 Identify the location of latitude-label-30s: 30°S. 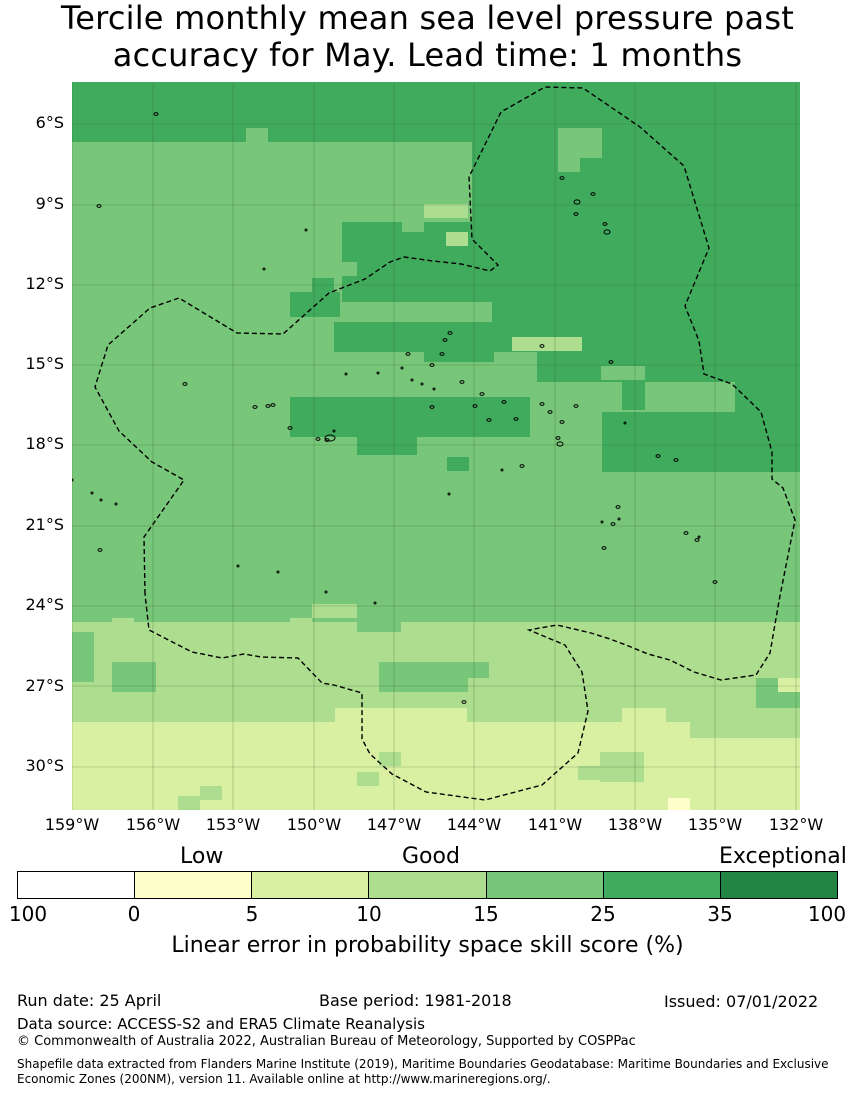
(44, 765).